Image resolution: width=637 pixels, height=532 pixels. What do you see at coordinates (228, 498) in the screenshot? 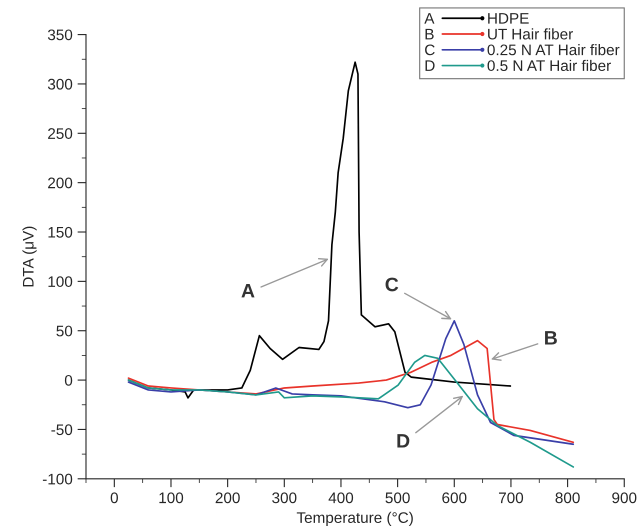
I see `x-tick-label: 200` at bounding box center [228, 498].